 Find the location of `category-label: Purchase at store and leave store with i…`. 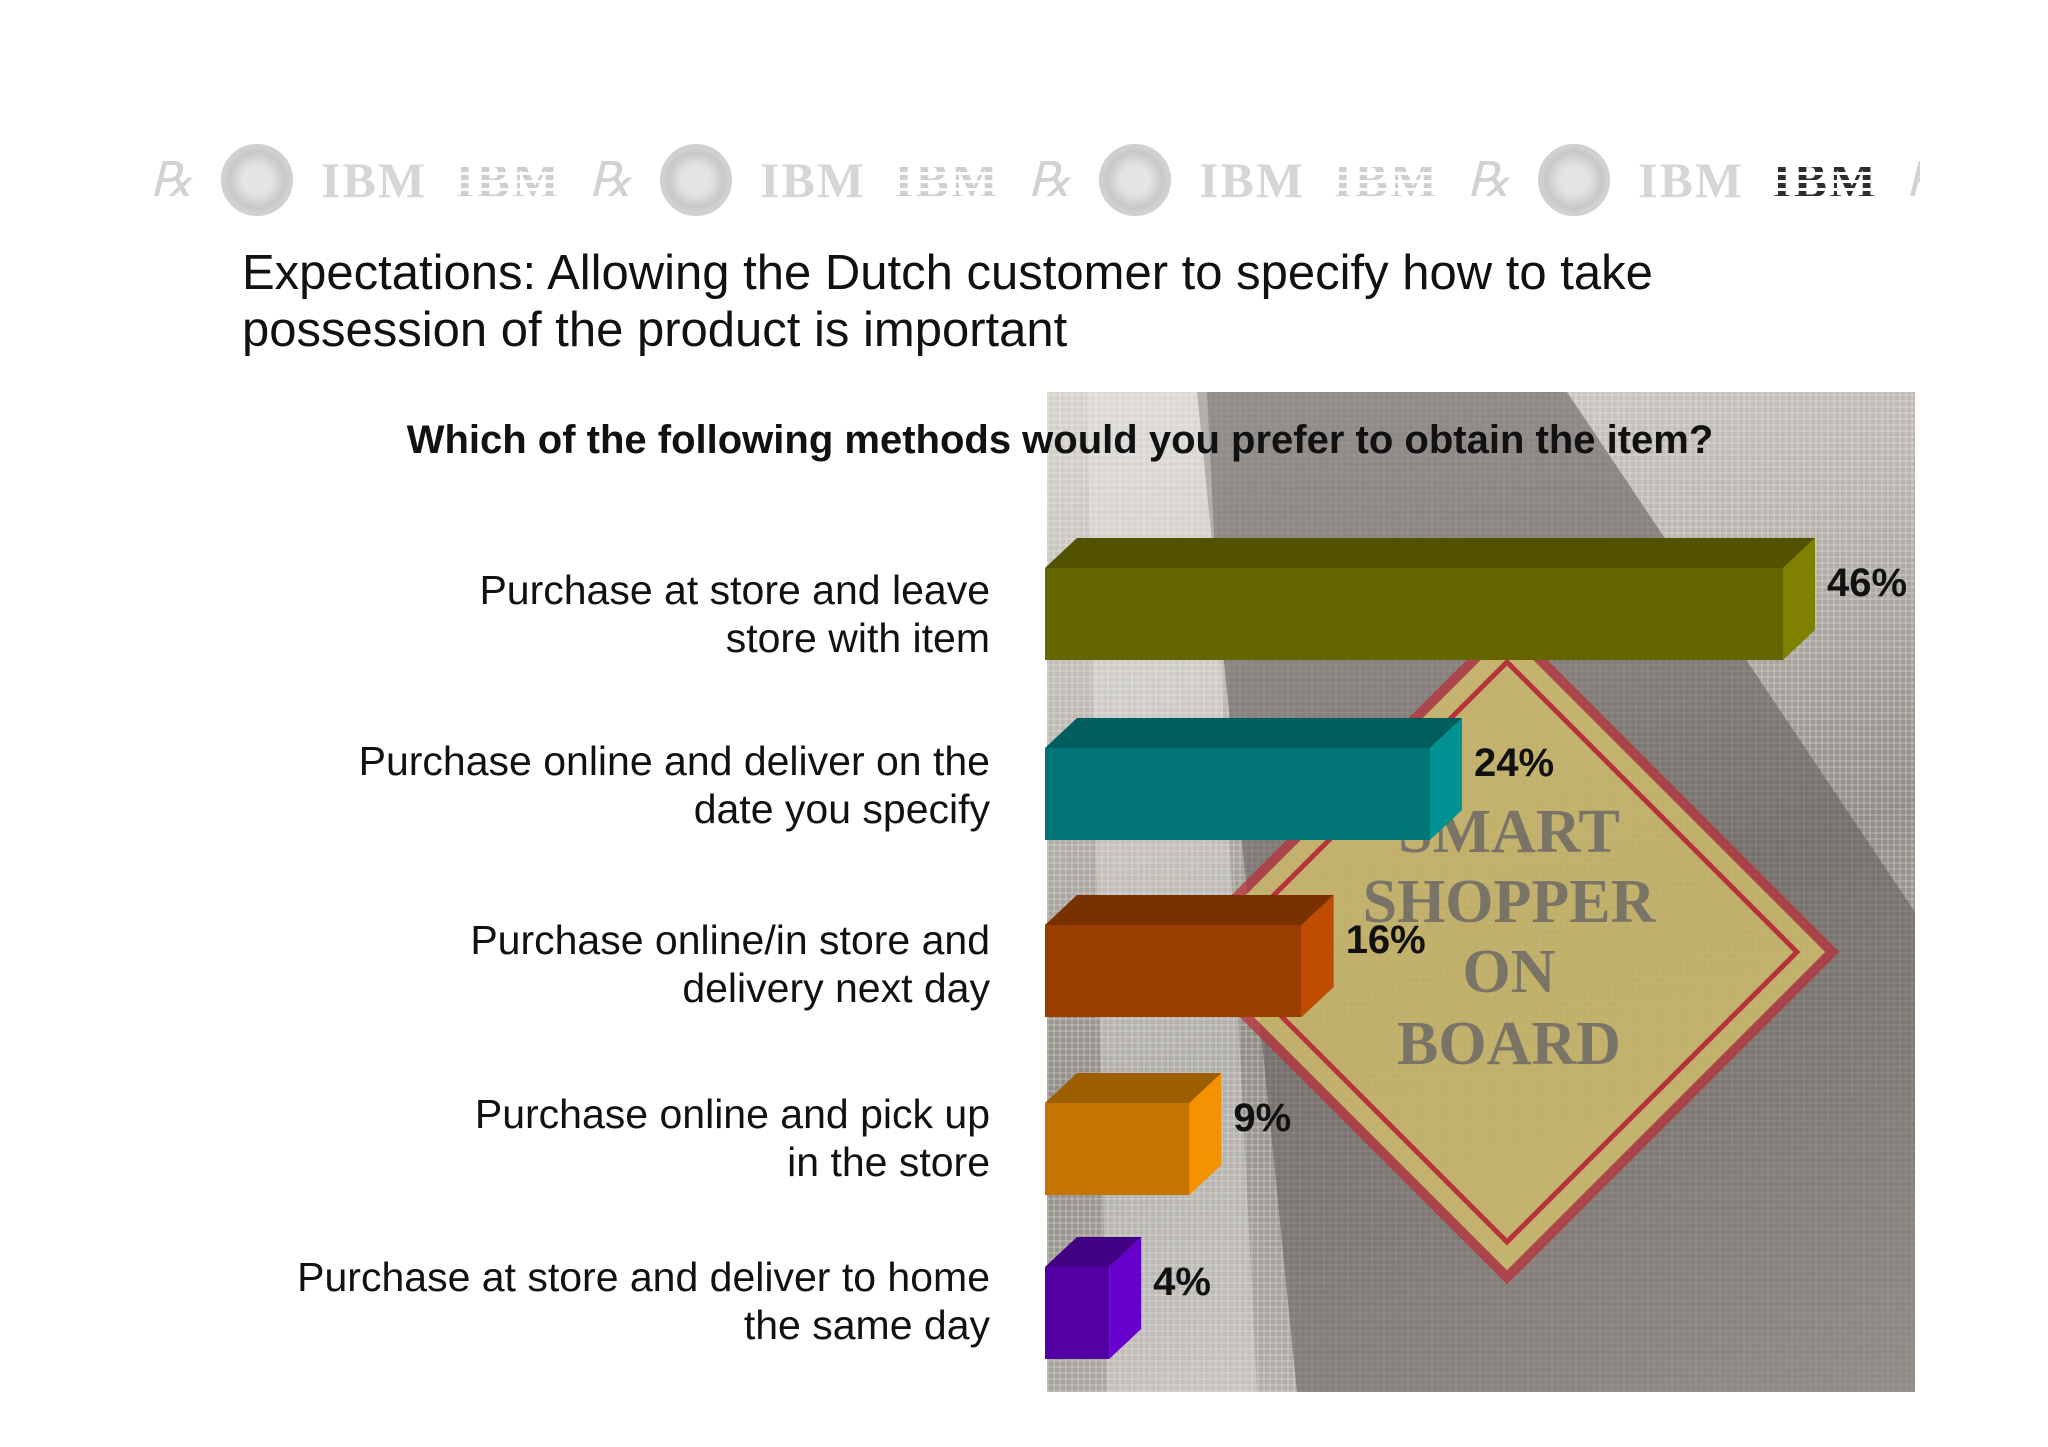

category-label: Purchase at store and leave store with i… is located at coordinates (734, 614).